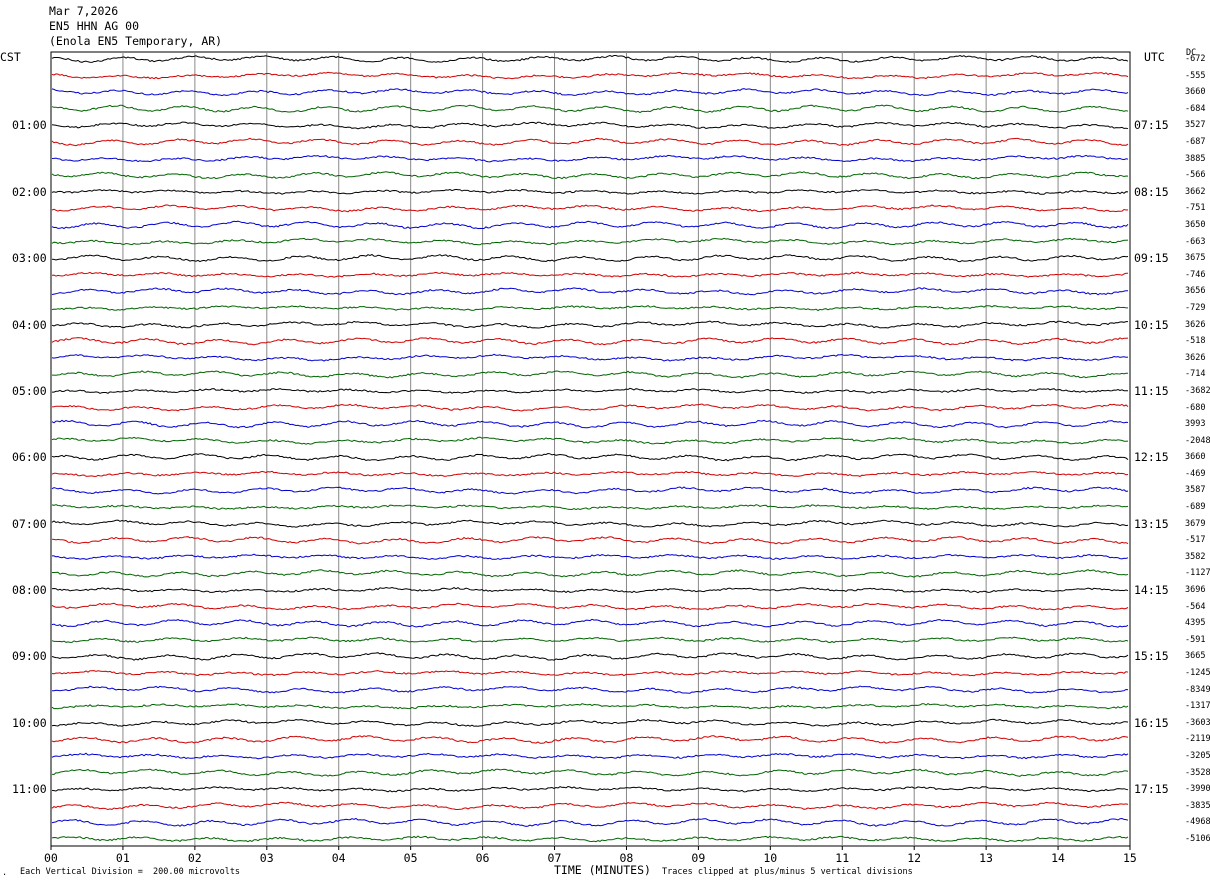 The width and height of the screenshot is (1210, 886). What do you see at coordinates (602, 870) in the screenshot?
I see `x-axis-title: TIME (MINUTES)` at bounding box center [602, 870].